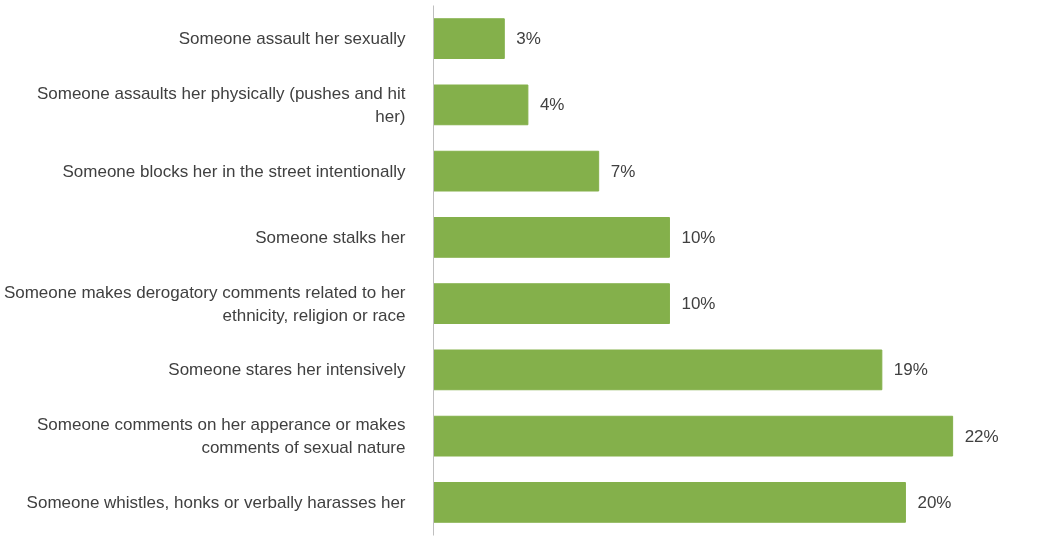 The height and width of the screenshot is (543, 1046). Describe the element at coordinates (330, 237) in the screenshot. I see `y-tick-label: Someone stalks her` at that location.